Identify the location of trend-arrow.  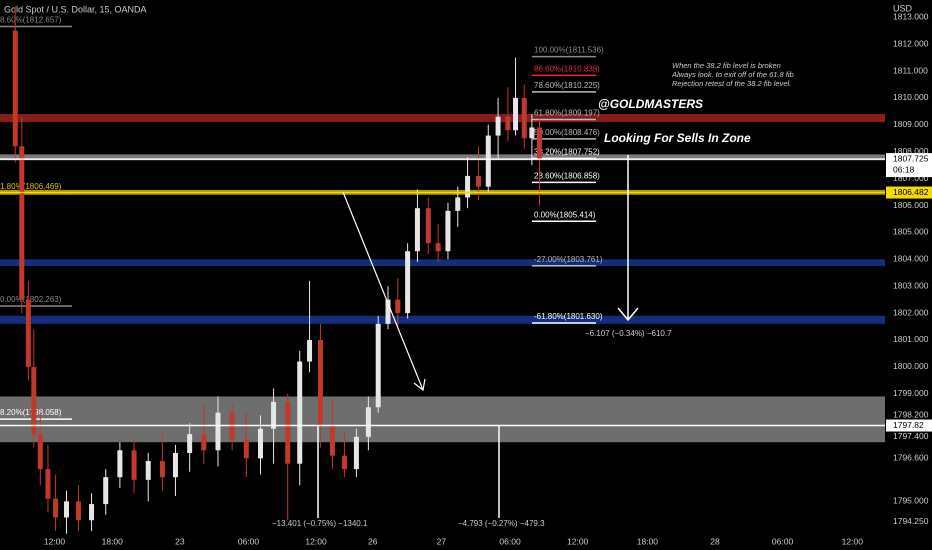
(383, 291).